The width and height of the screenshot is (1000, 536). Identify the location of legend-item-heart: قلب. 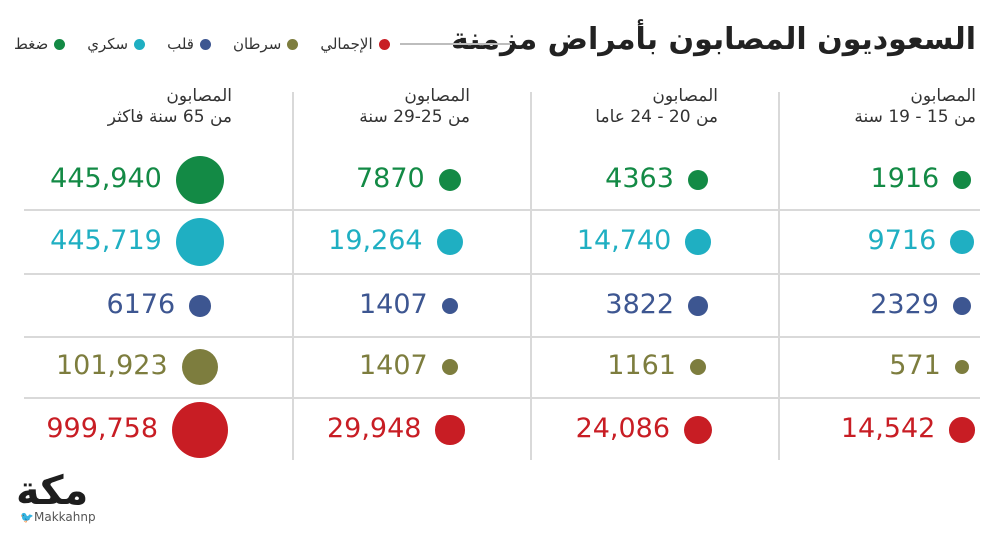
(189, 44).